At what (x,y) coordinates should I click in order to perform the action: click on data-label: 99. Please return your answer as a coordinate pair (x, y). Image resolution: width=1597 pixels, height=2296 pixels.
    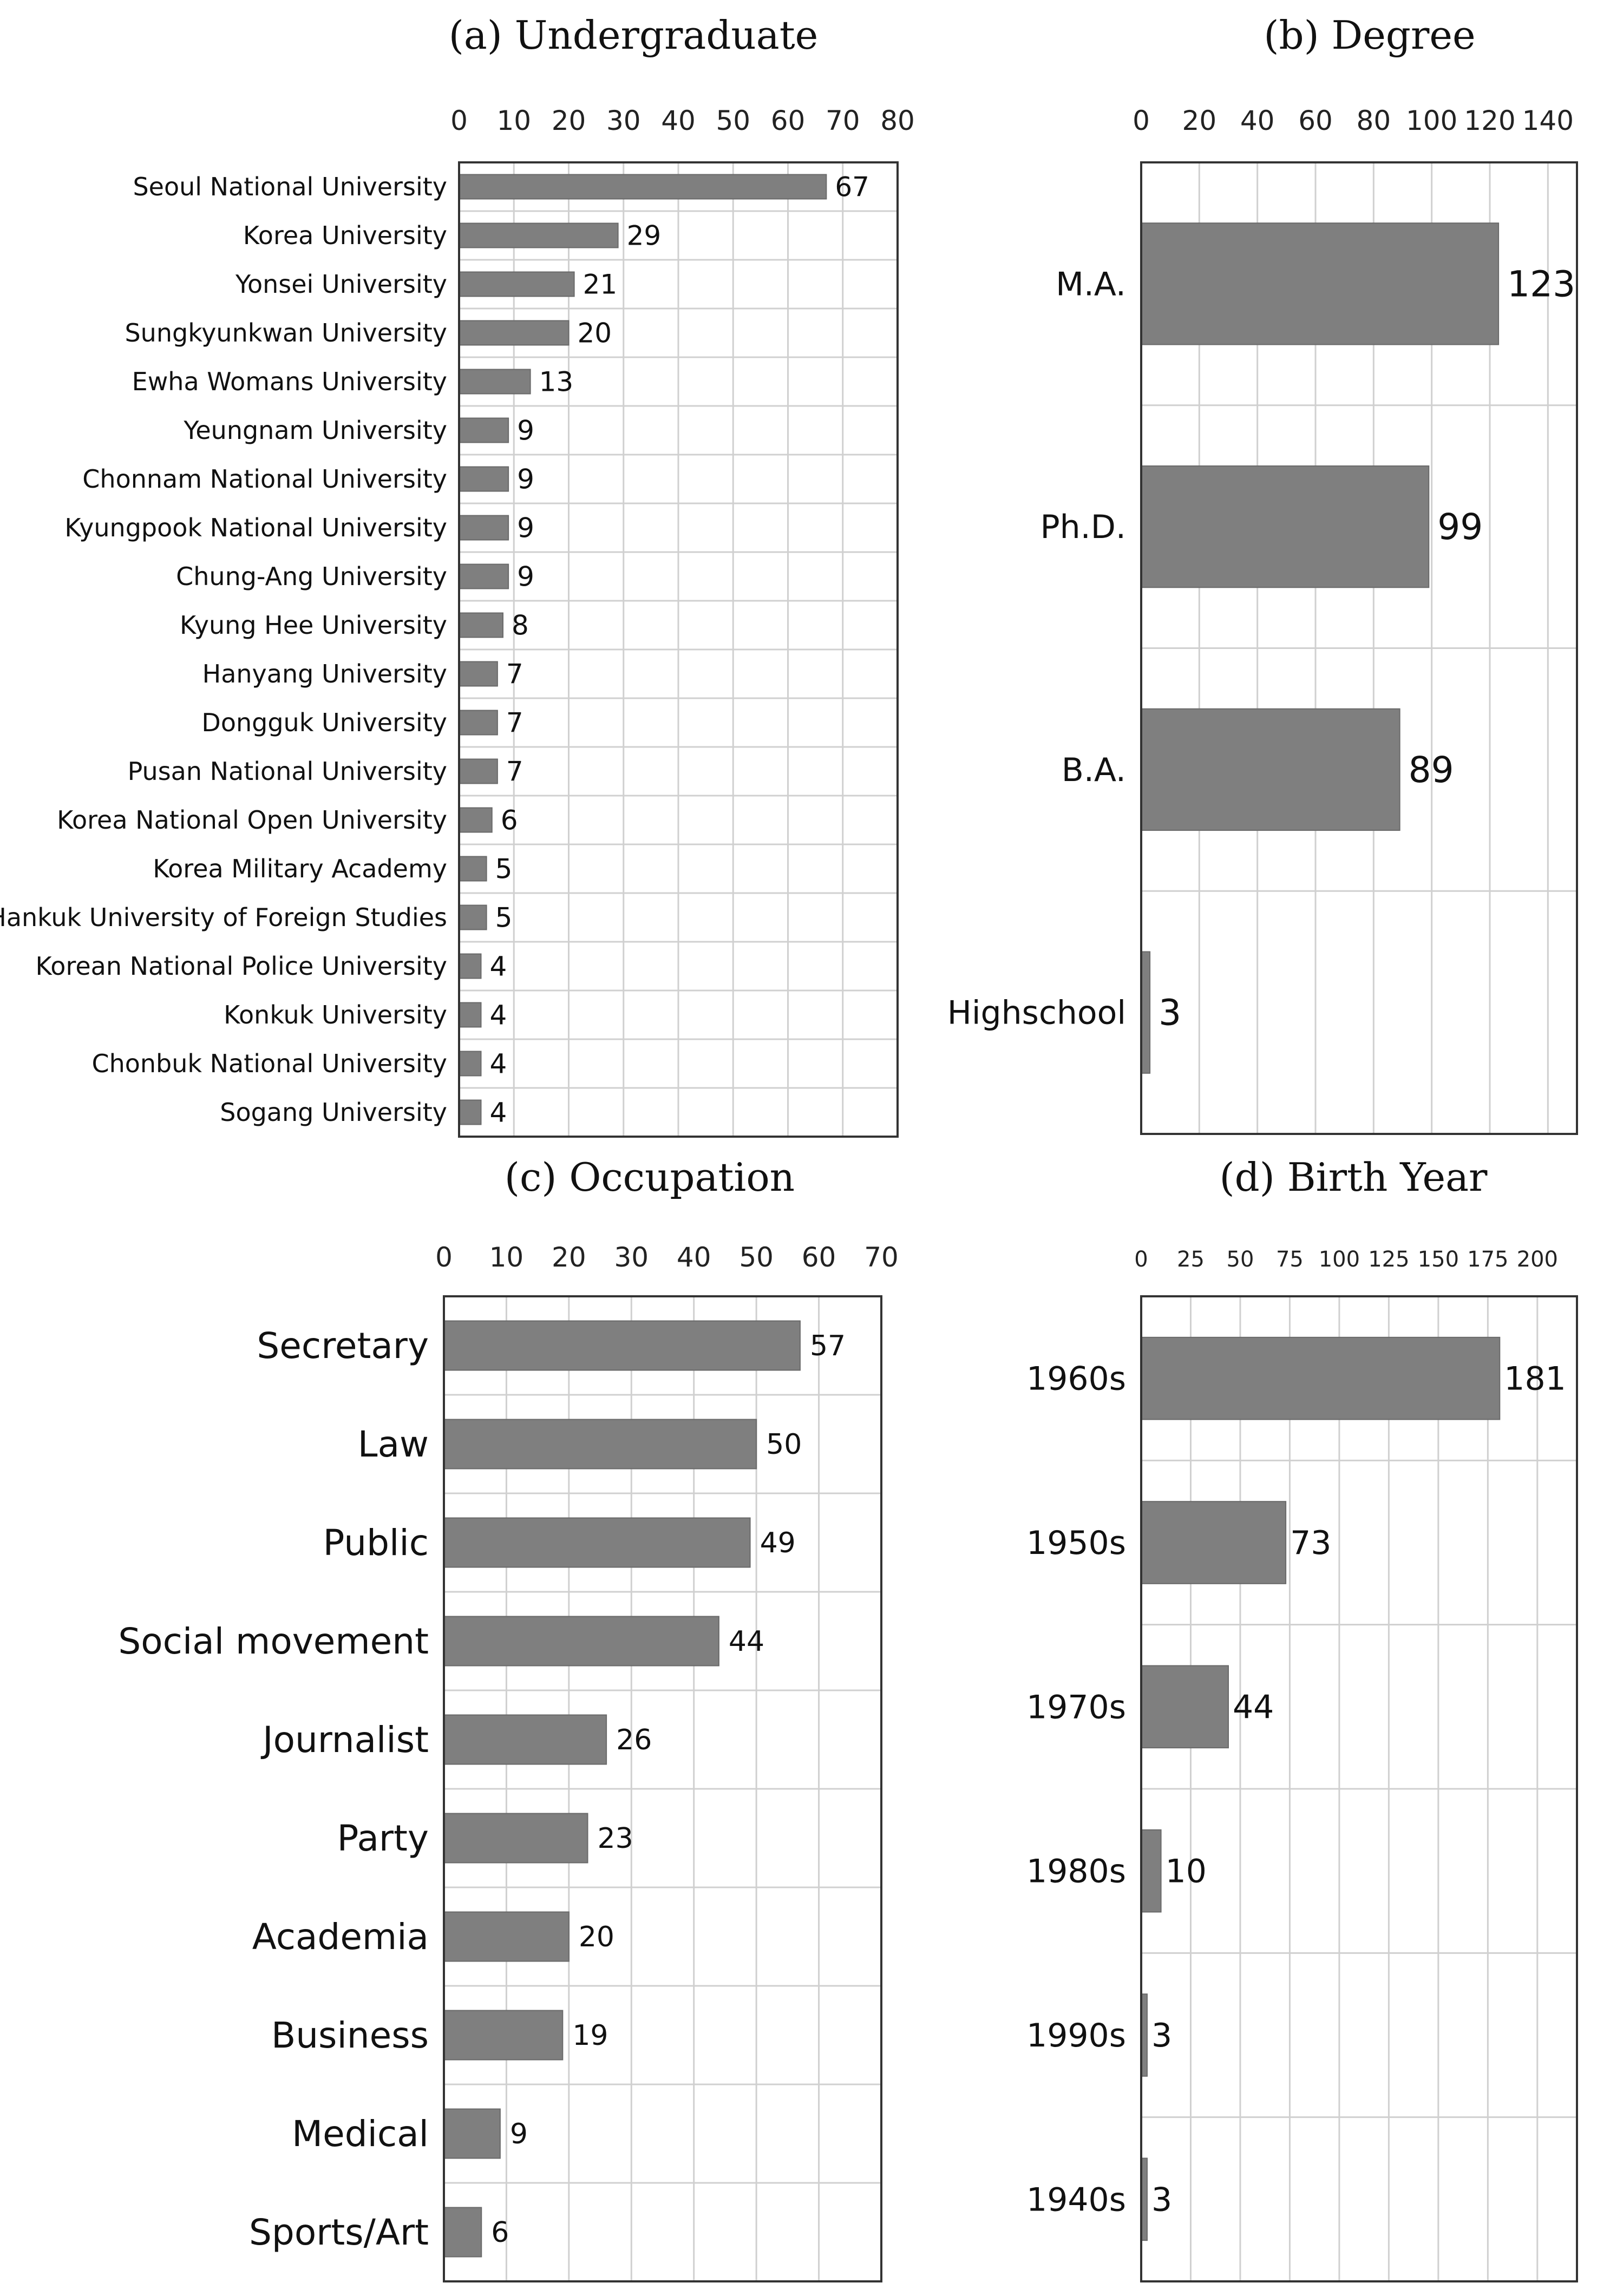
    Looking at the image, I should click on (1460, 527).